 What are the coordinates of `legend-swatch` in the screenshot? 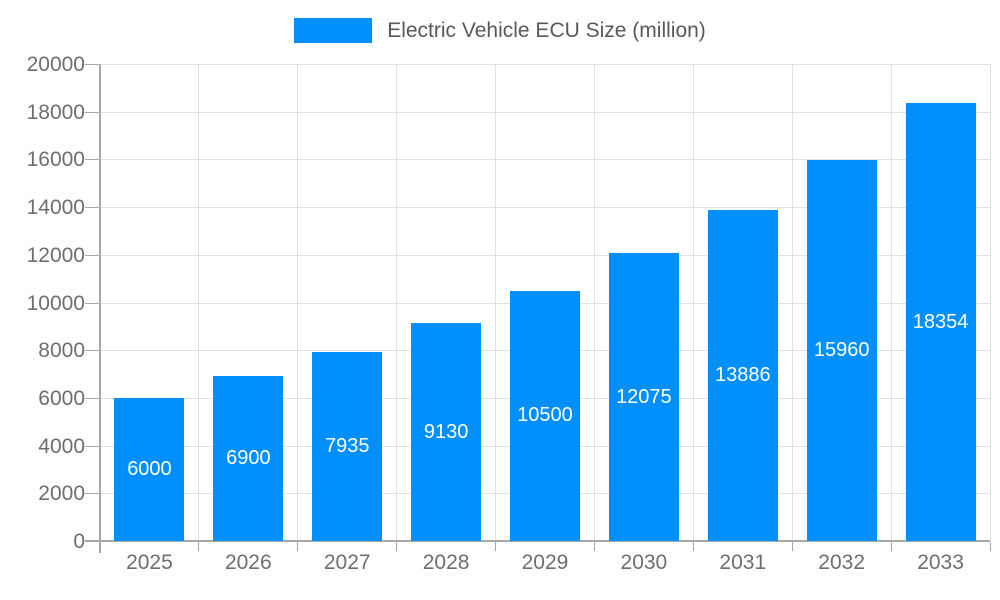 It's located at (333, 30).